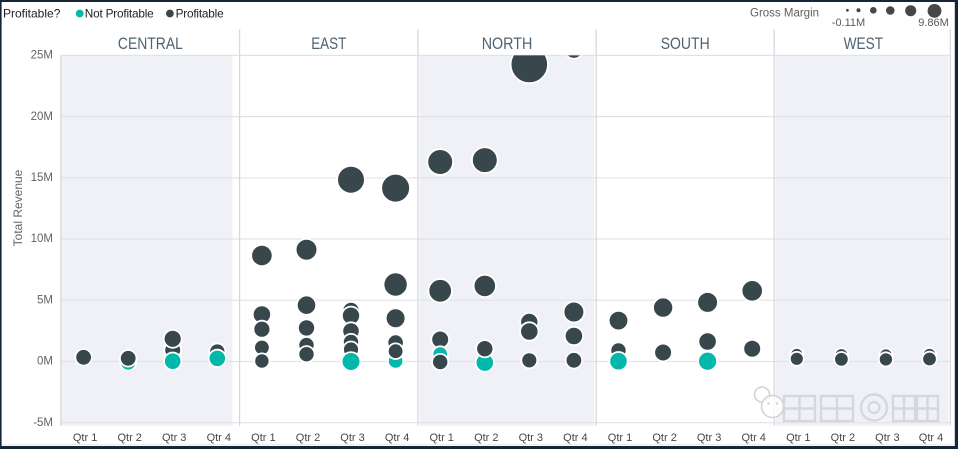 This screenshot has width=958, height=449. What do you see at coordinates (784, 14) in the screenshot?
I see `svg-text: Gross Margin` at bounding box center [784, 14].